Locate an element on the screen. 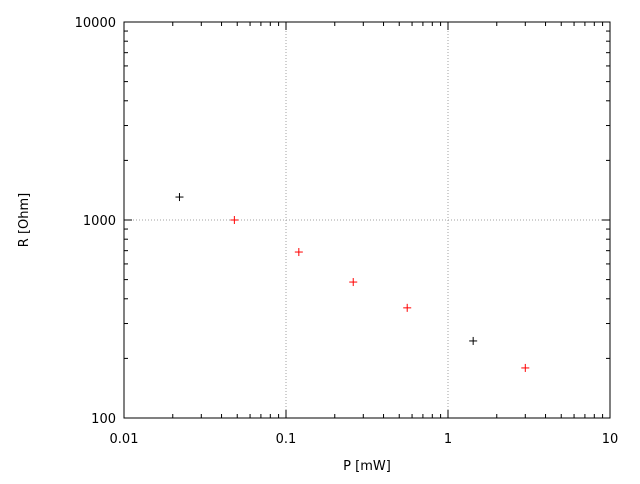 The width and height of the screenshot is (640, 484). x-tick-label: 1 is located at coordinates (448, 439).